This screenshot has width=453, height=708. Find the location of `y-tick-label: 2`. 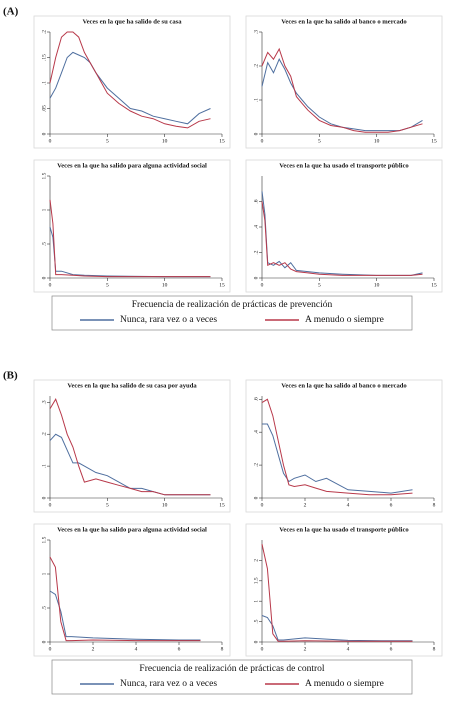

y-tick-label: 2 is located at coordinates (256, 560).